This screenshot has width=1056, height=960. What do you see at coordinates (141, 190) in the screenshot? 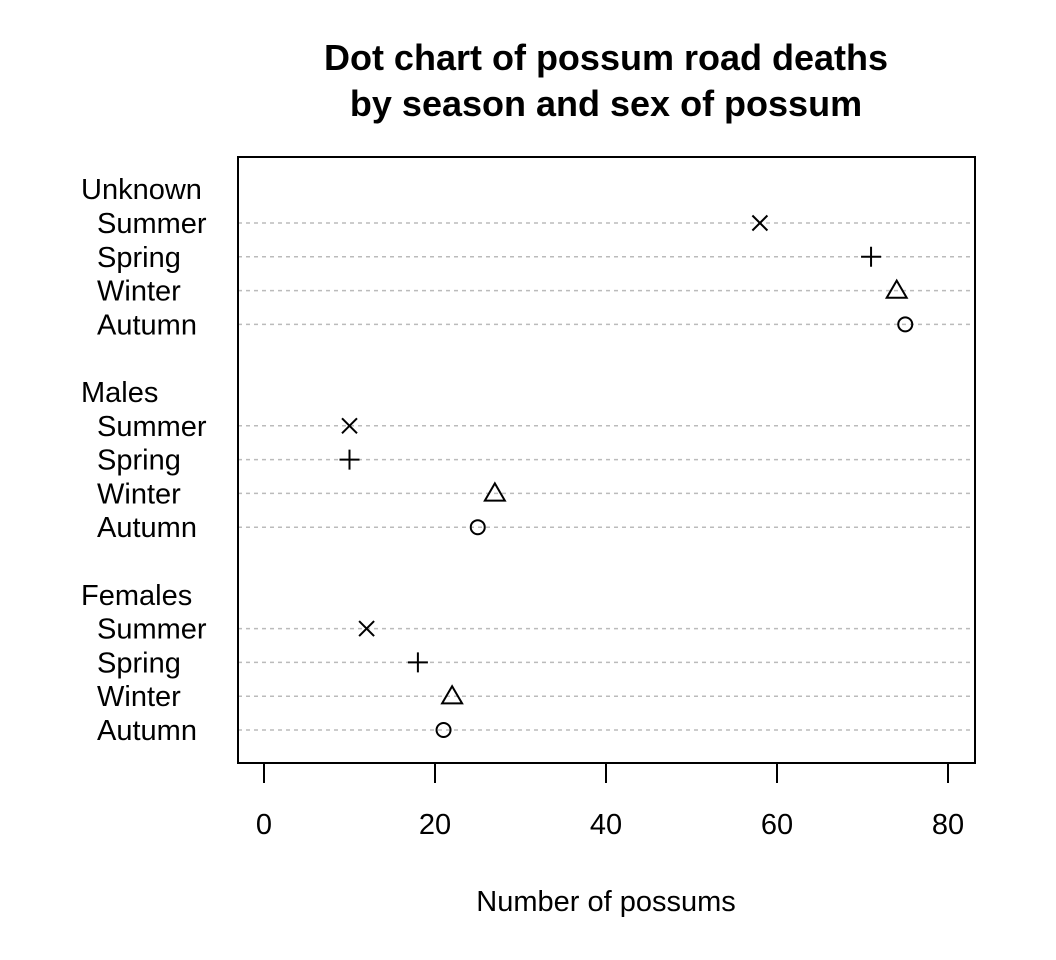
I see `group-label: Unknown` at bounding box center [141, 190].